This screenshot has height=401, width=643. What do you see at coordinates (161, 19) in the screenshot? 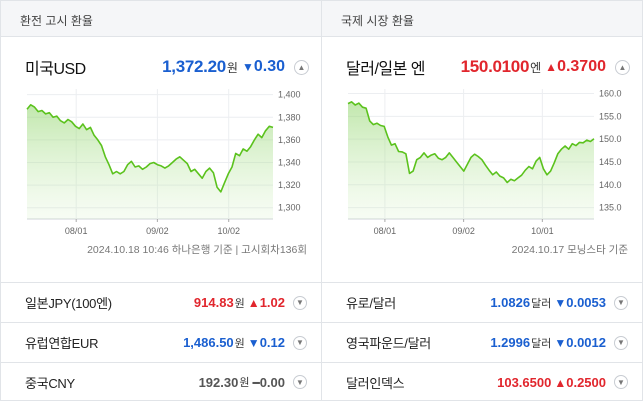
I see `panel-header: 환전 고시 환율` at bounding box center [161, 19].